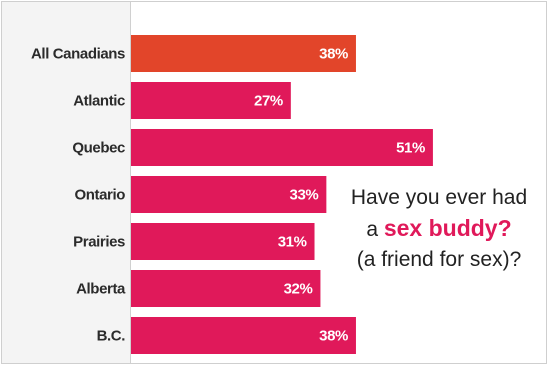  What do you see at coordinates (439, 197) in the screenshot?
I see `question-line-1: Have you ever had` at bounding box center [439, 197].